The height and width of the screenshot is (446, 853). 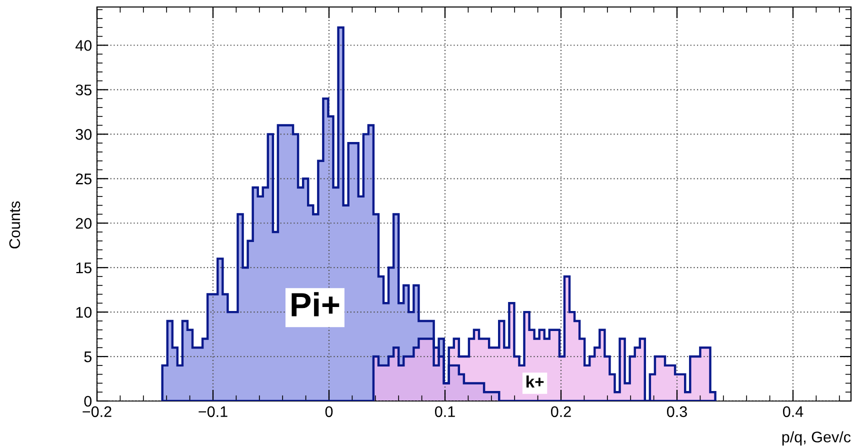 What do you see at coordinates (793, 412) in the screenshot?
I see `x-tick-label: 0.4` at bounding box center [793, 412].